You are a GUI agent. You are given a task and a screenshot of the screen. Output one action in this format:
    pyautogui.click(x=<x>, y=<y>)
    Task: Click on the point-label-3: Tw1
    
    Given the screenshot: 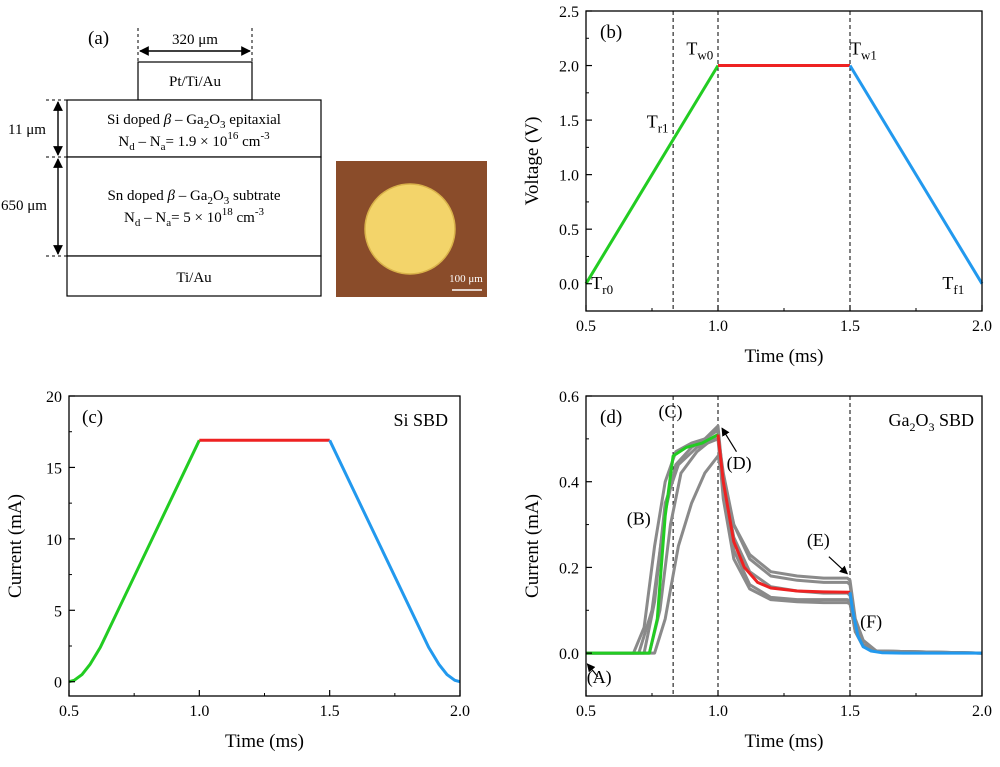 What is the action you would take?
    pyautogui.click(x=863, y=51)
    